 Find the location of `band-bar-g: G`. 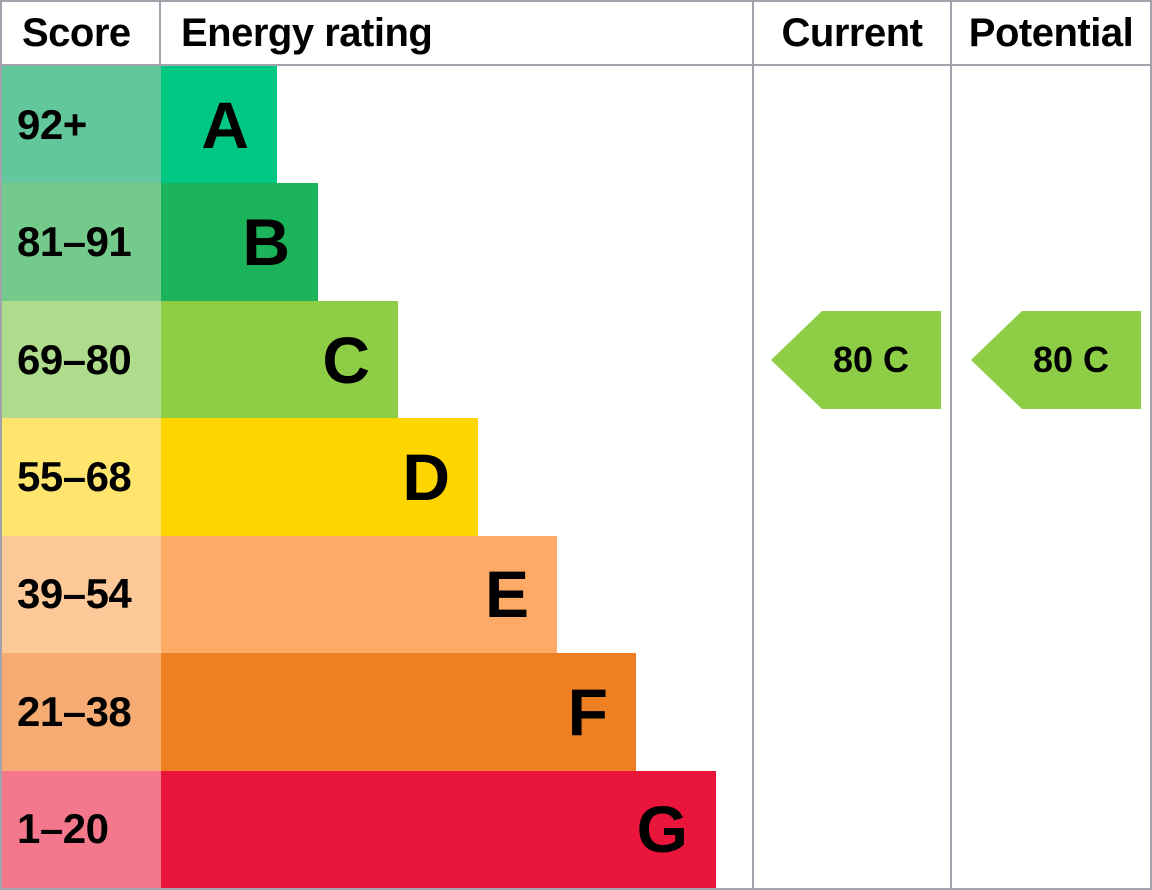

band-bar-g: G is located at coordinates (438, 829).